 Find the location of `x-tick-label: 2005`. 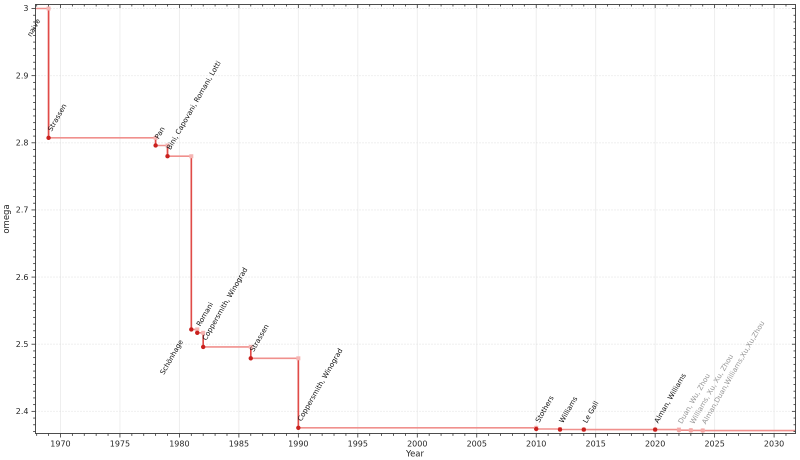

x-tick-label: 2005 is located at coordinates (477, 444).